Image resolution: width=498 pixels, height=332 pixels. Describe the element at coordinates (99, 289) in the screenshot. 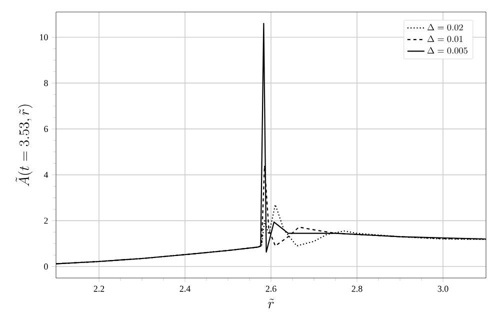

I see `x-tick-label: 2.2` at that location.